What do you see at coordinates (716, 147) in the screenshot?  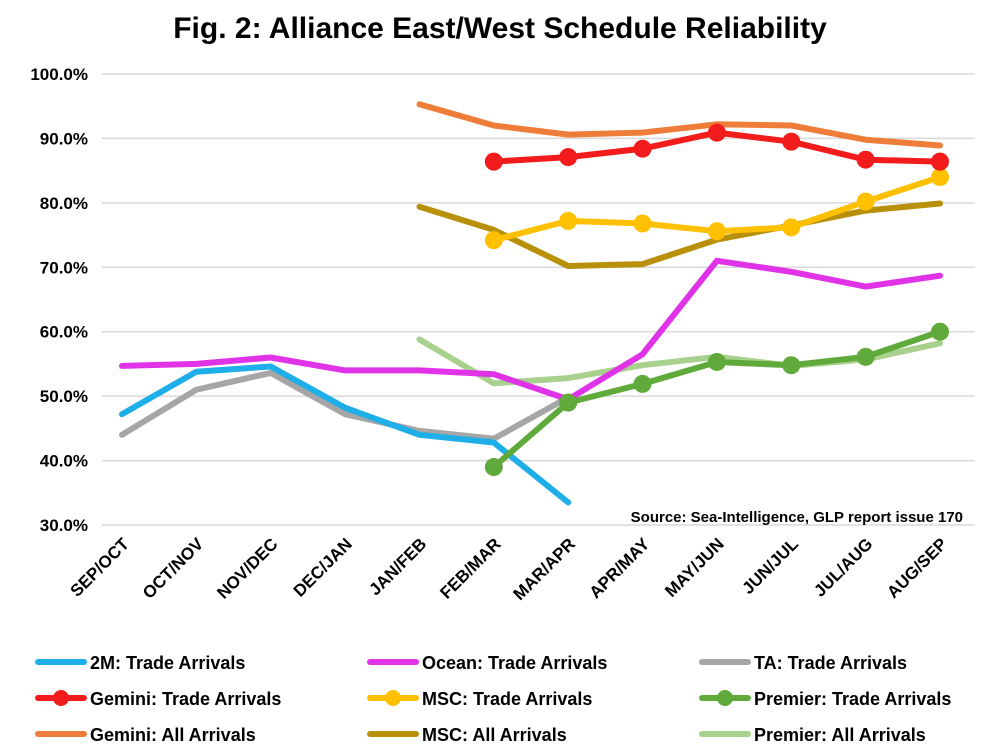 I see `series-gemini-trade-arrivals` at bounding box center [716, 147].